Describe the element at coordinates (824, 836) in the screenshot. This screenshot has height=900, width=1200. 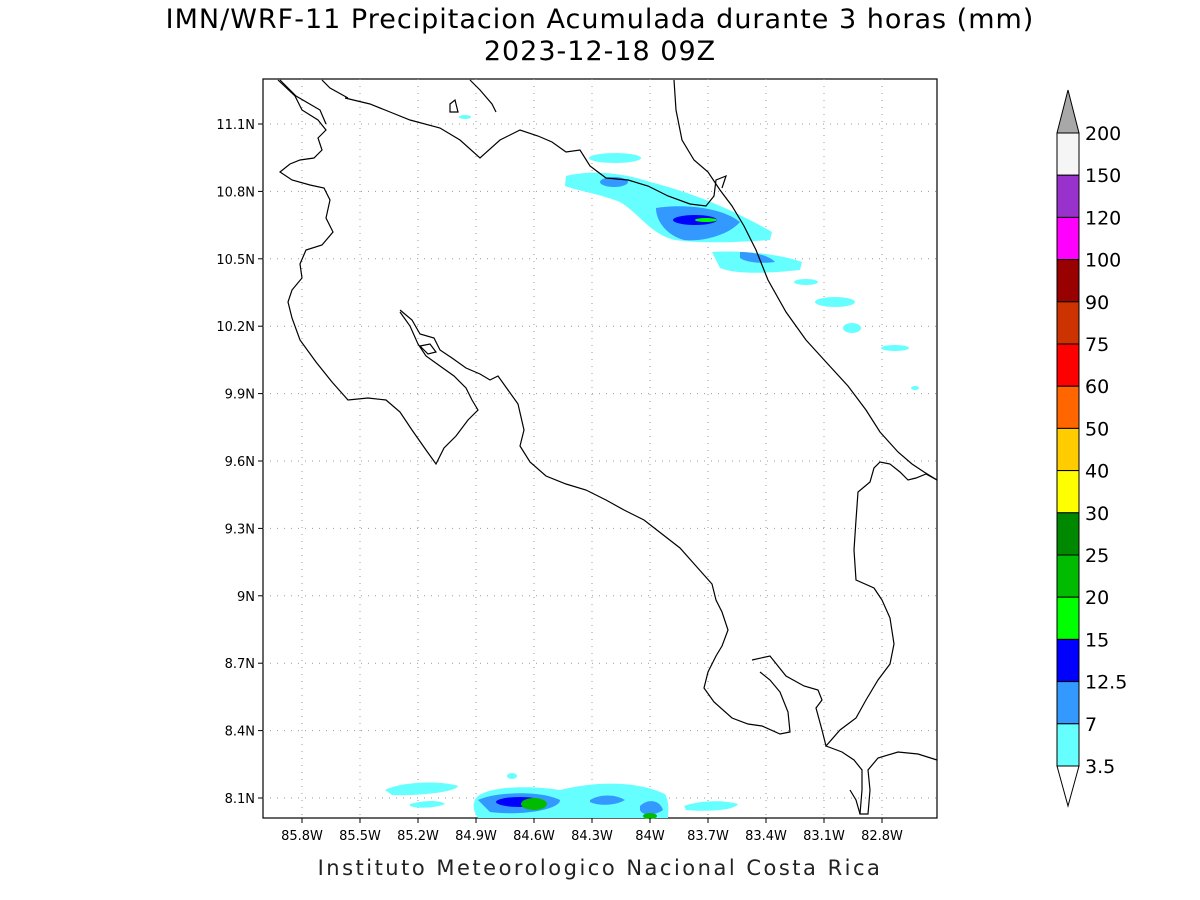
I see `x-tick-label: 83.1W` at that location.